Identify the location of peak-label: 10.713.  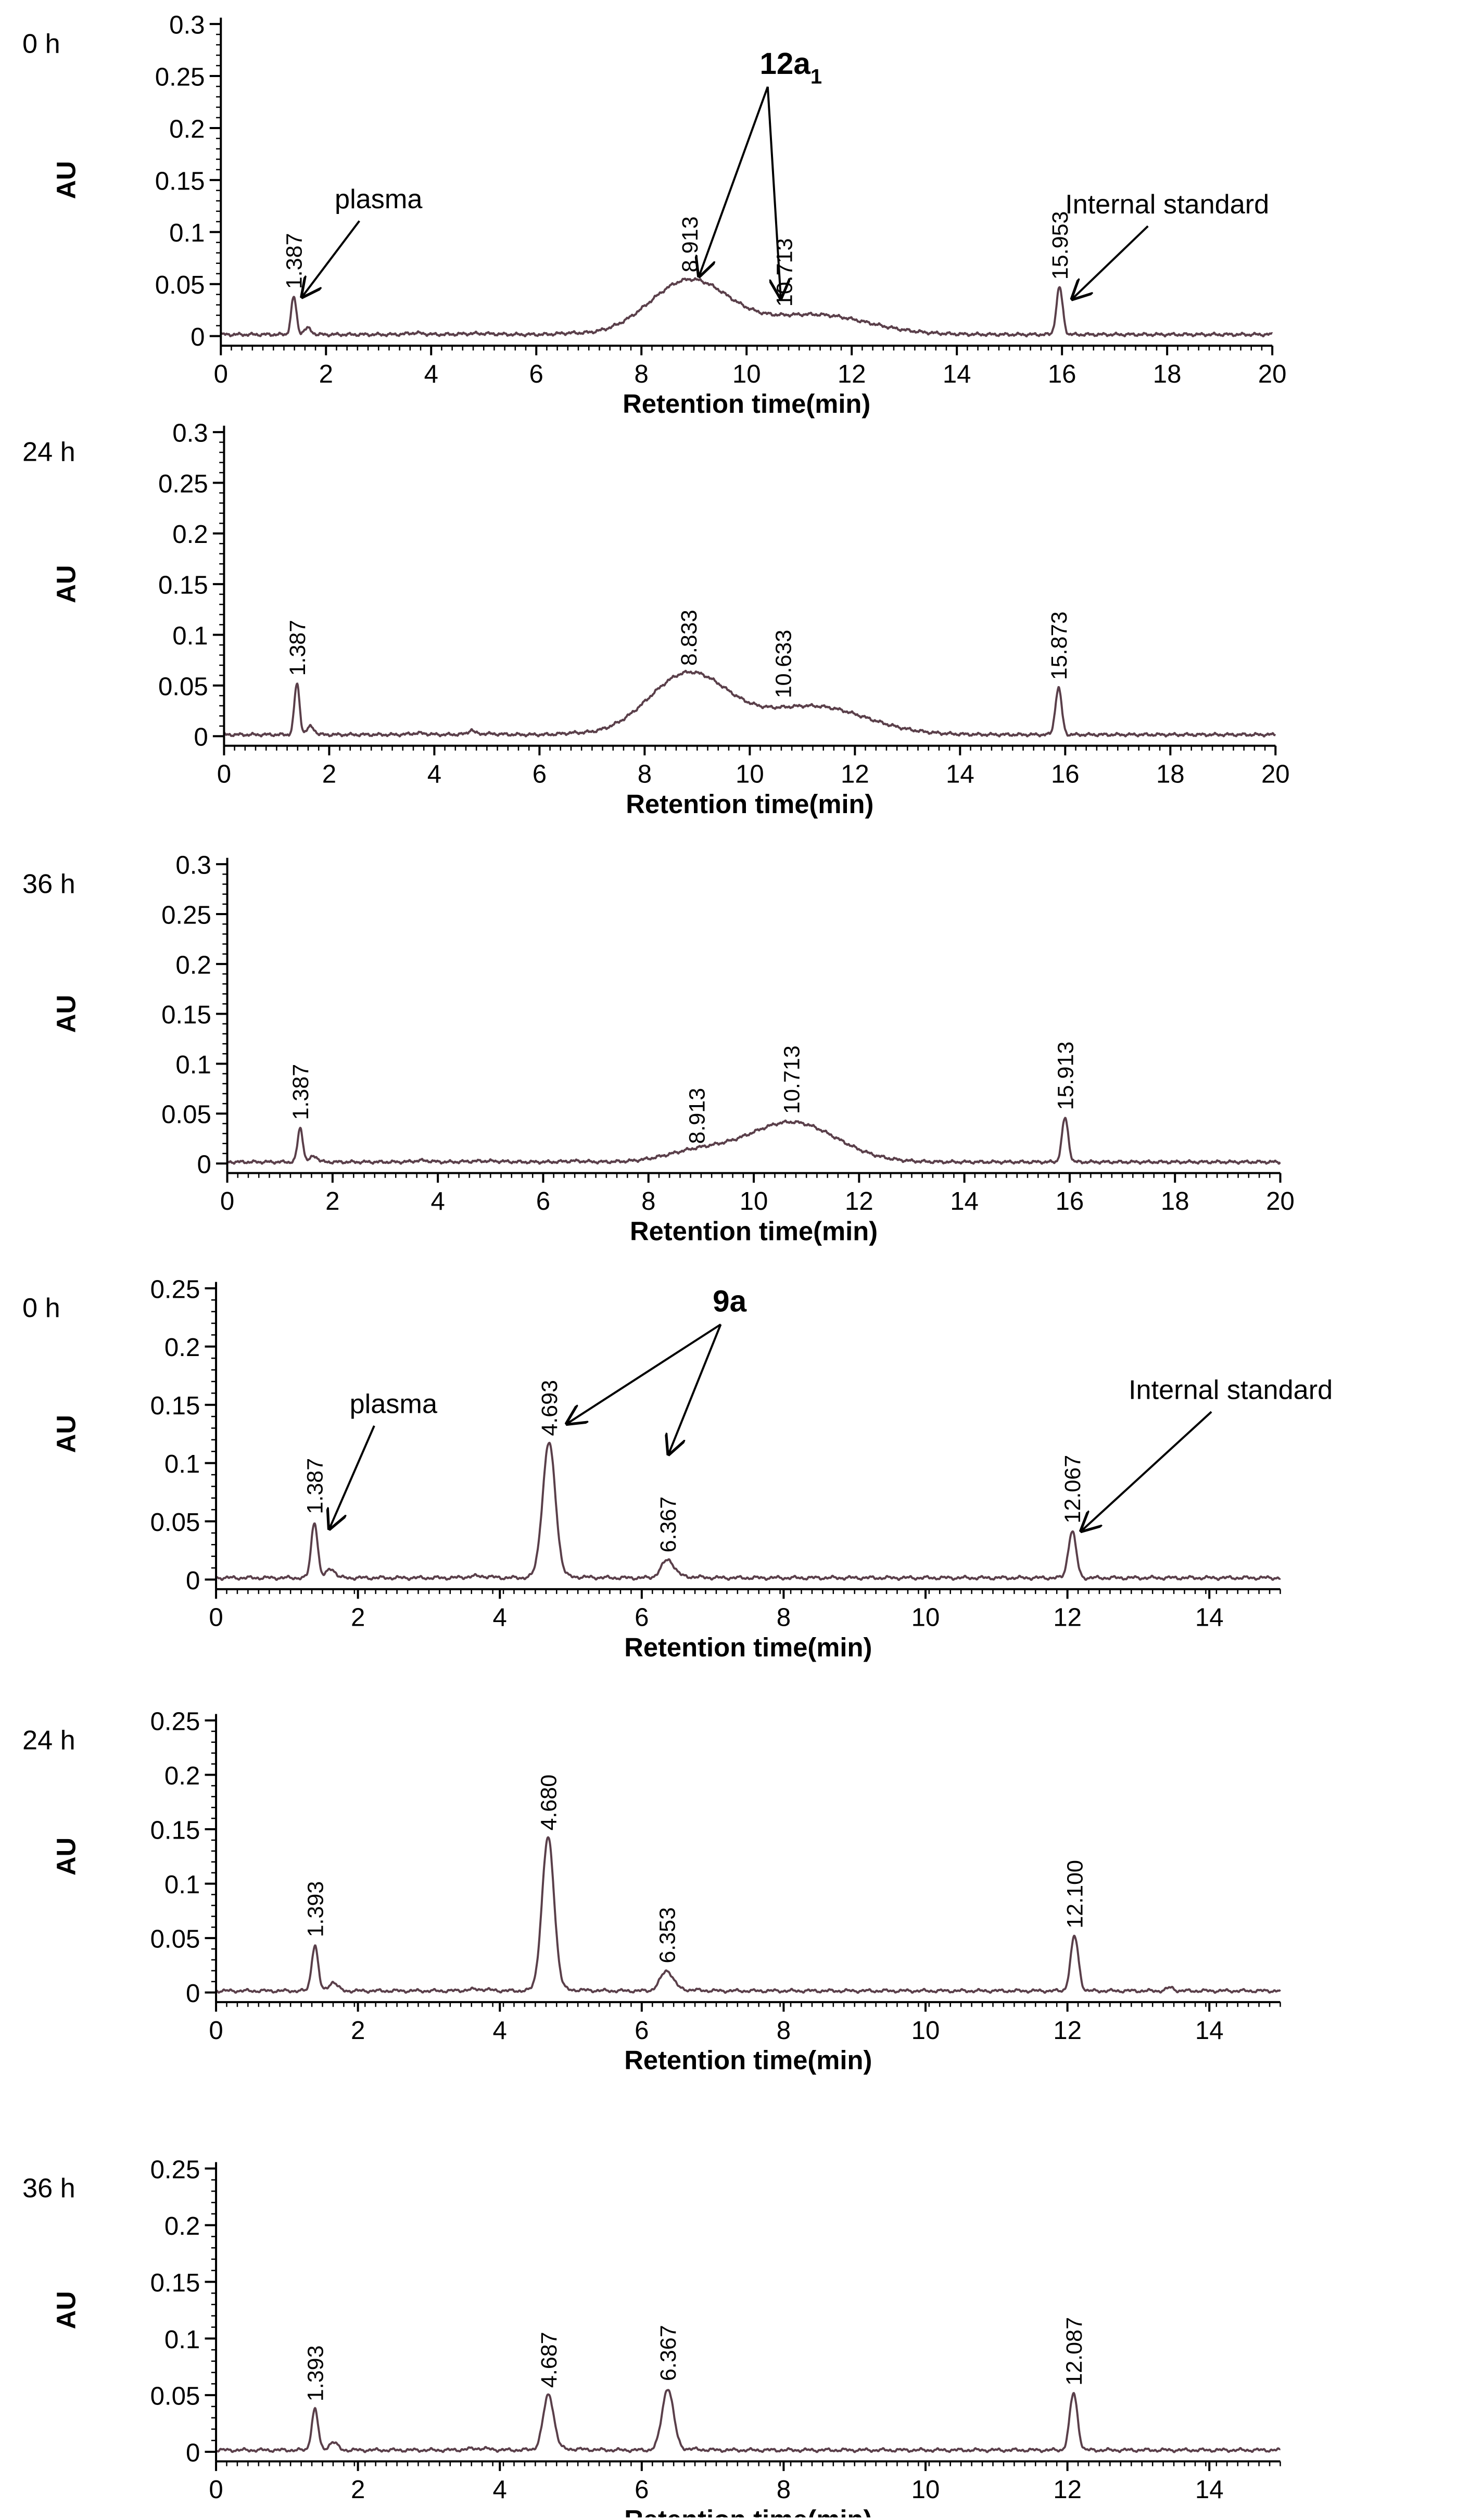
(784, 273).